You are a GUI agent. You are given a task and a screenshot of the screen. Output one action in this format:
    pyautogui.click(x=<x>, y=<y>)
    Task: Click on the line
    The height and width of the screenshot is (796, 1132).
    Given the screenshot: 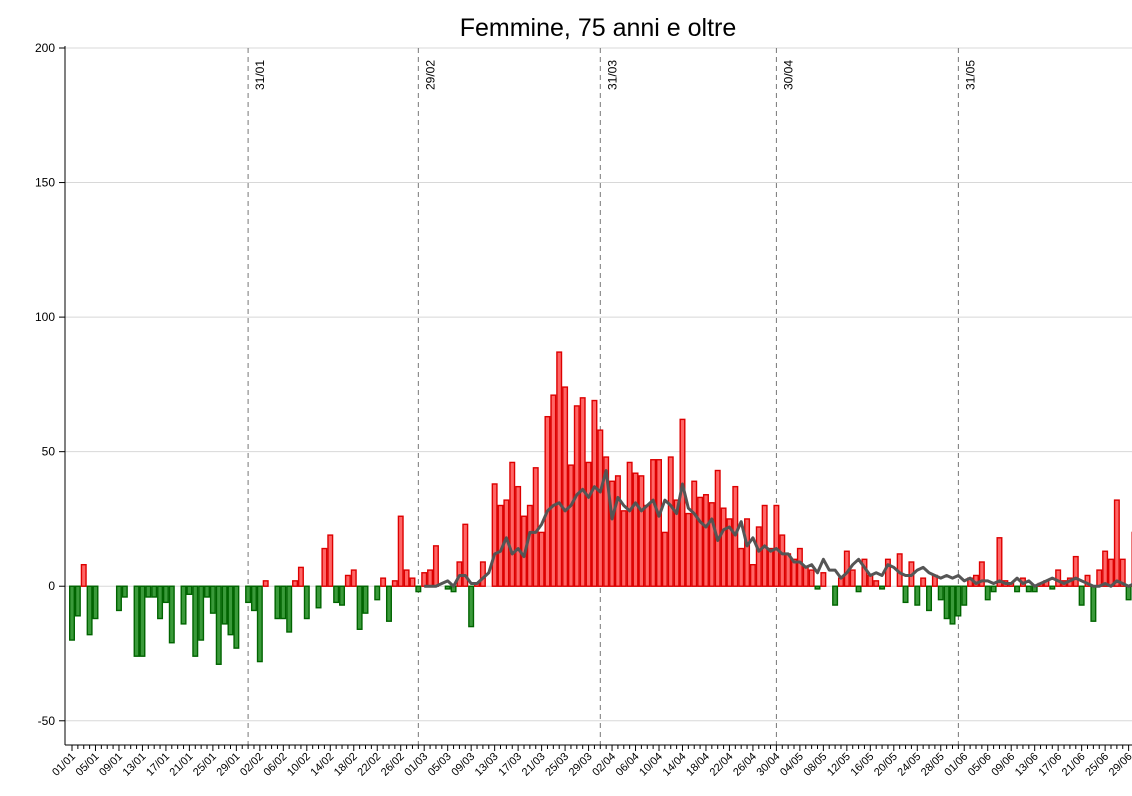 What is the action you would take?
    pyautogui.click(x=778, y=528)
    